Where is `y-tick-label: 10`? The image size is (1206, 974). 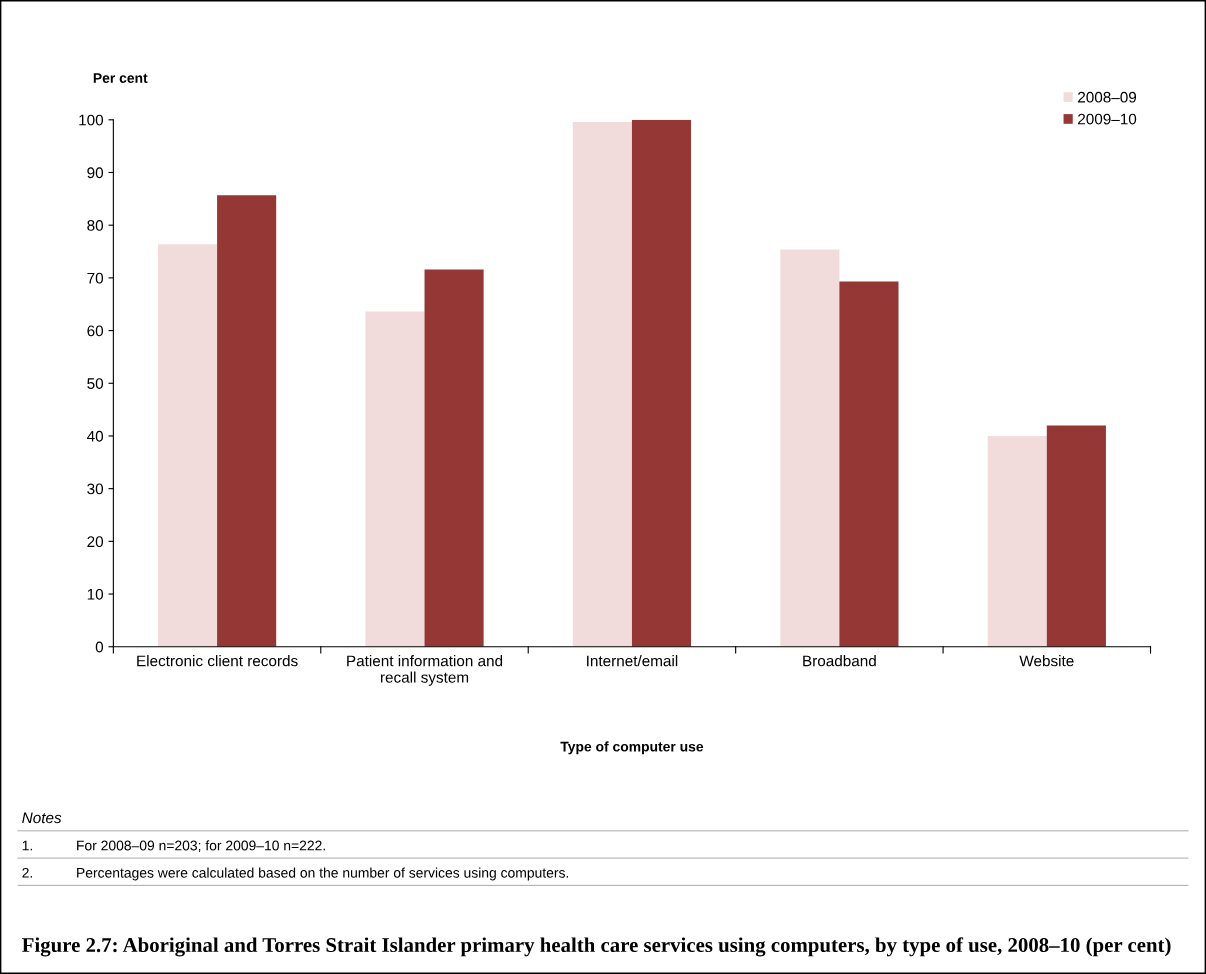 y-tick-label: 10 is located at coordinates (95, 594).